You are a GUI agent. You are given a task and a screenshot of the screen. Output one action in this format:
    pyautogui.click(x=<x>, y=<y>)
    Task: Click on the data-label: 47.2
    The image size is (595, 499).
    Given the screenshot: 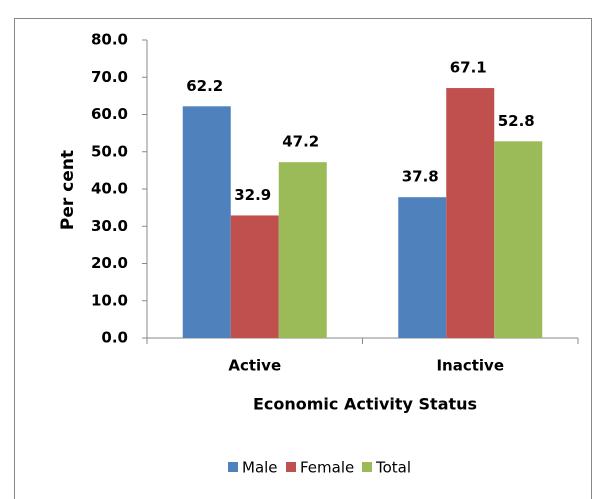 What is the action you would take?
    pyautogui.click(x=300, y=142)
    